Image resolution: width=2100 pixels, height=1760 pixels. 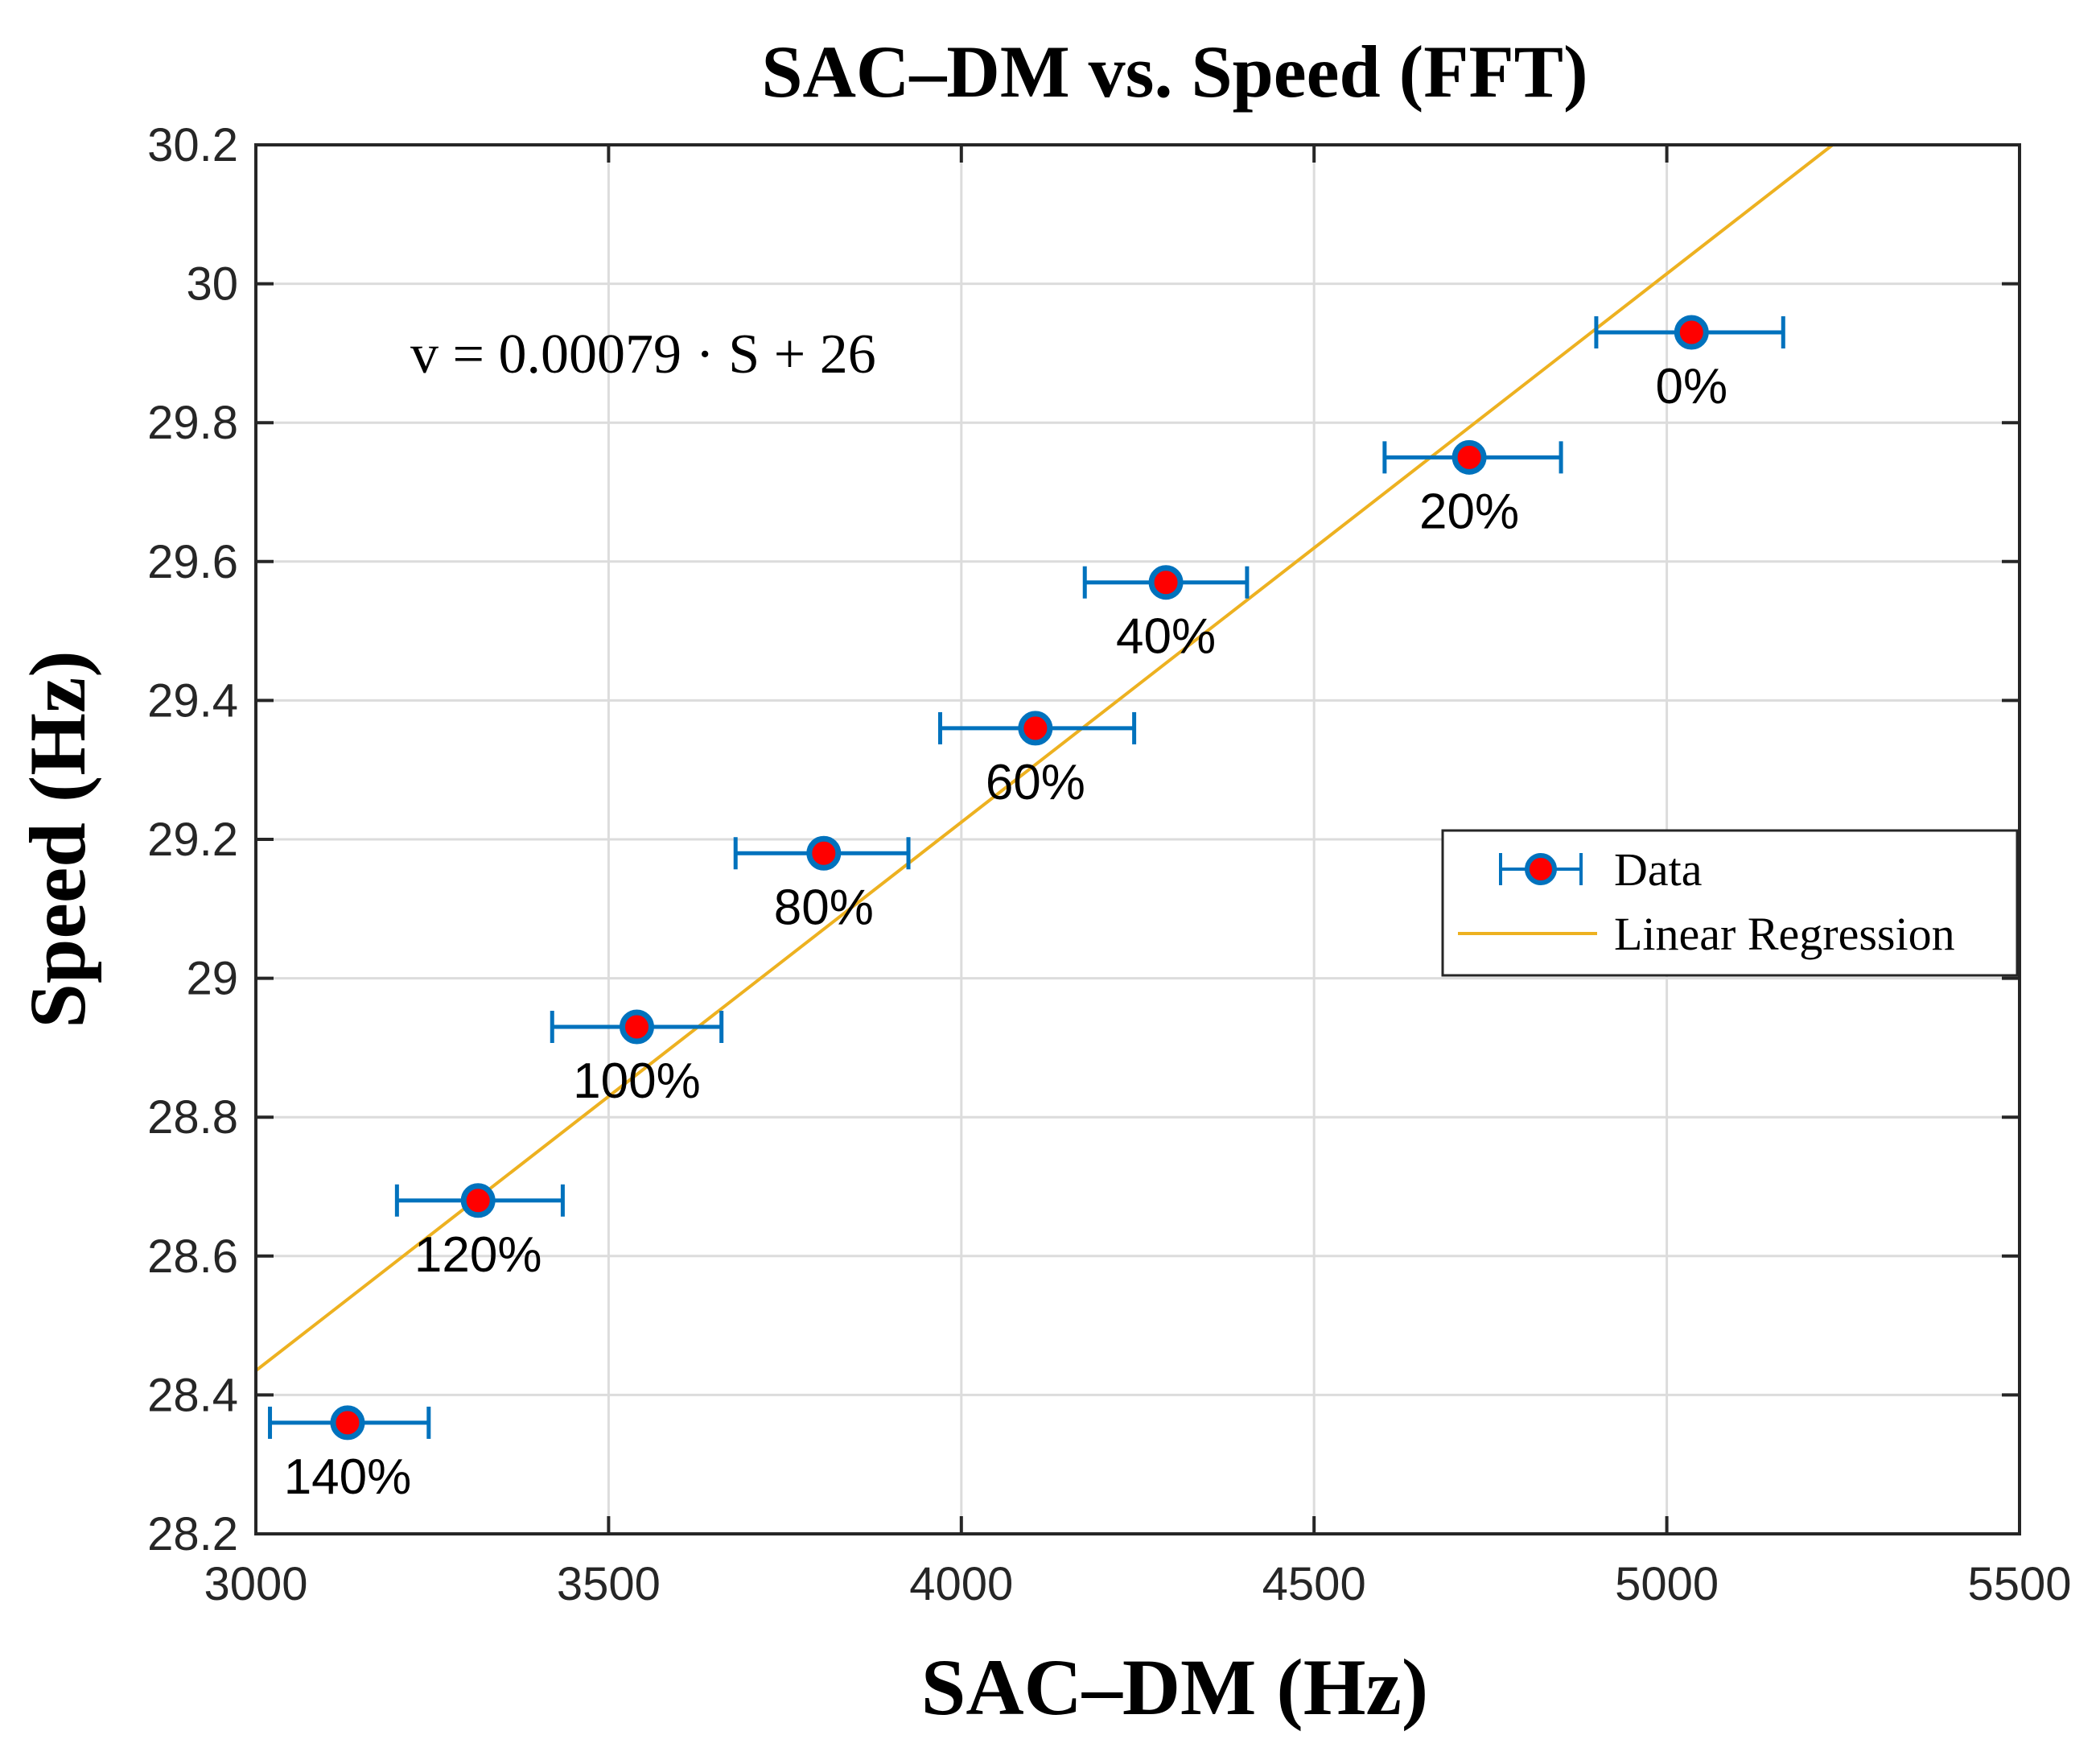 I want to click on y-tick-label: 30, so click(x=212, y=284).